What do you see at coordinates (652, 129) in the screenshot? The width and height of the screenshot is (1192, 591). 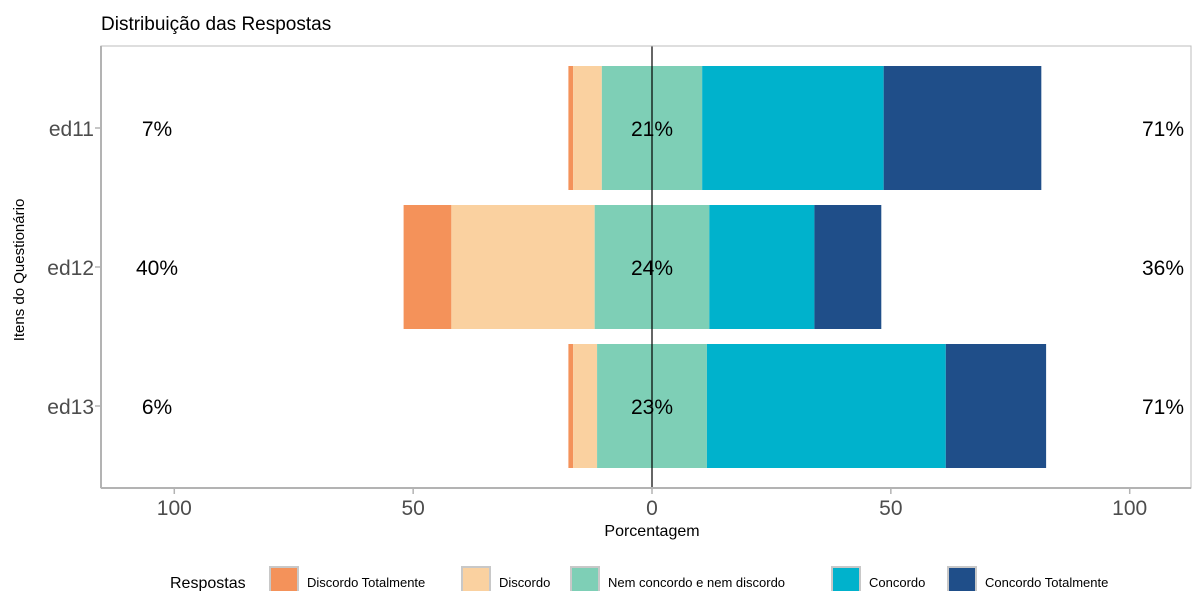 I see `center-percent-label: 21%` at bounding box center [652, 129].